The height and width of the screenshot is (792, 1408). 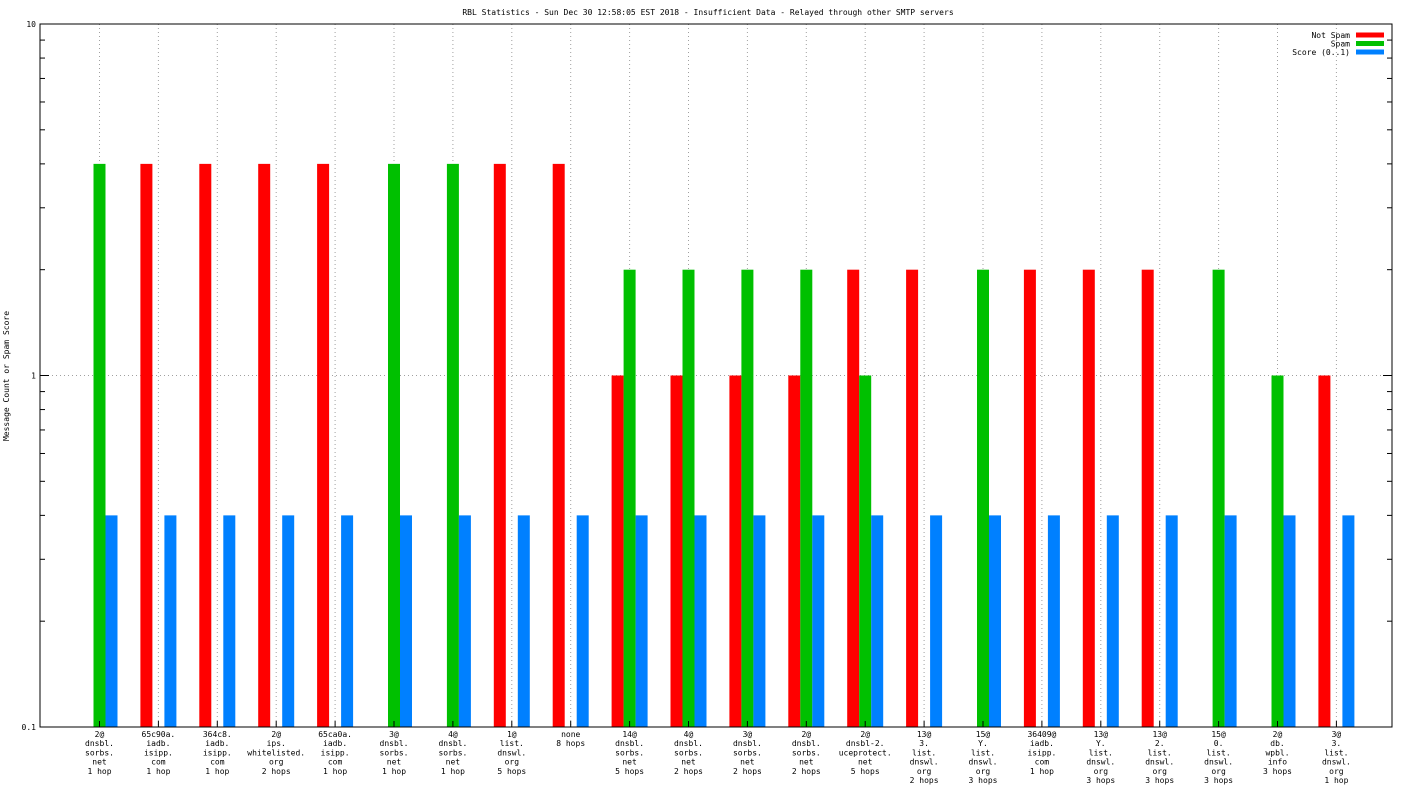 What do you see at coordinates (1277, 753) in the screenshot?
I see `x-tick-label-20: 2@ db. wpbl. info 3 hops` at bounding box center [1277, 753].